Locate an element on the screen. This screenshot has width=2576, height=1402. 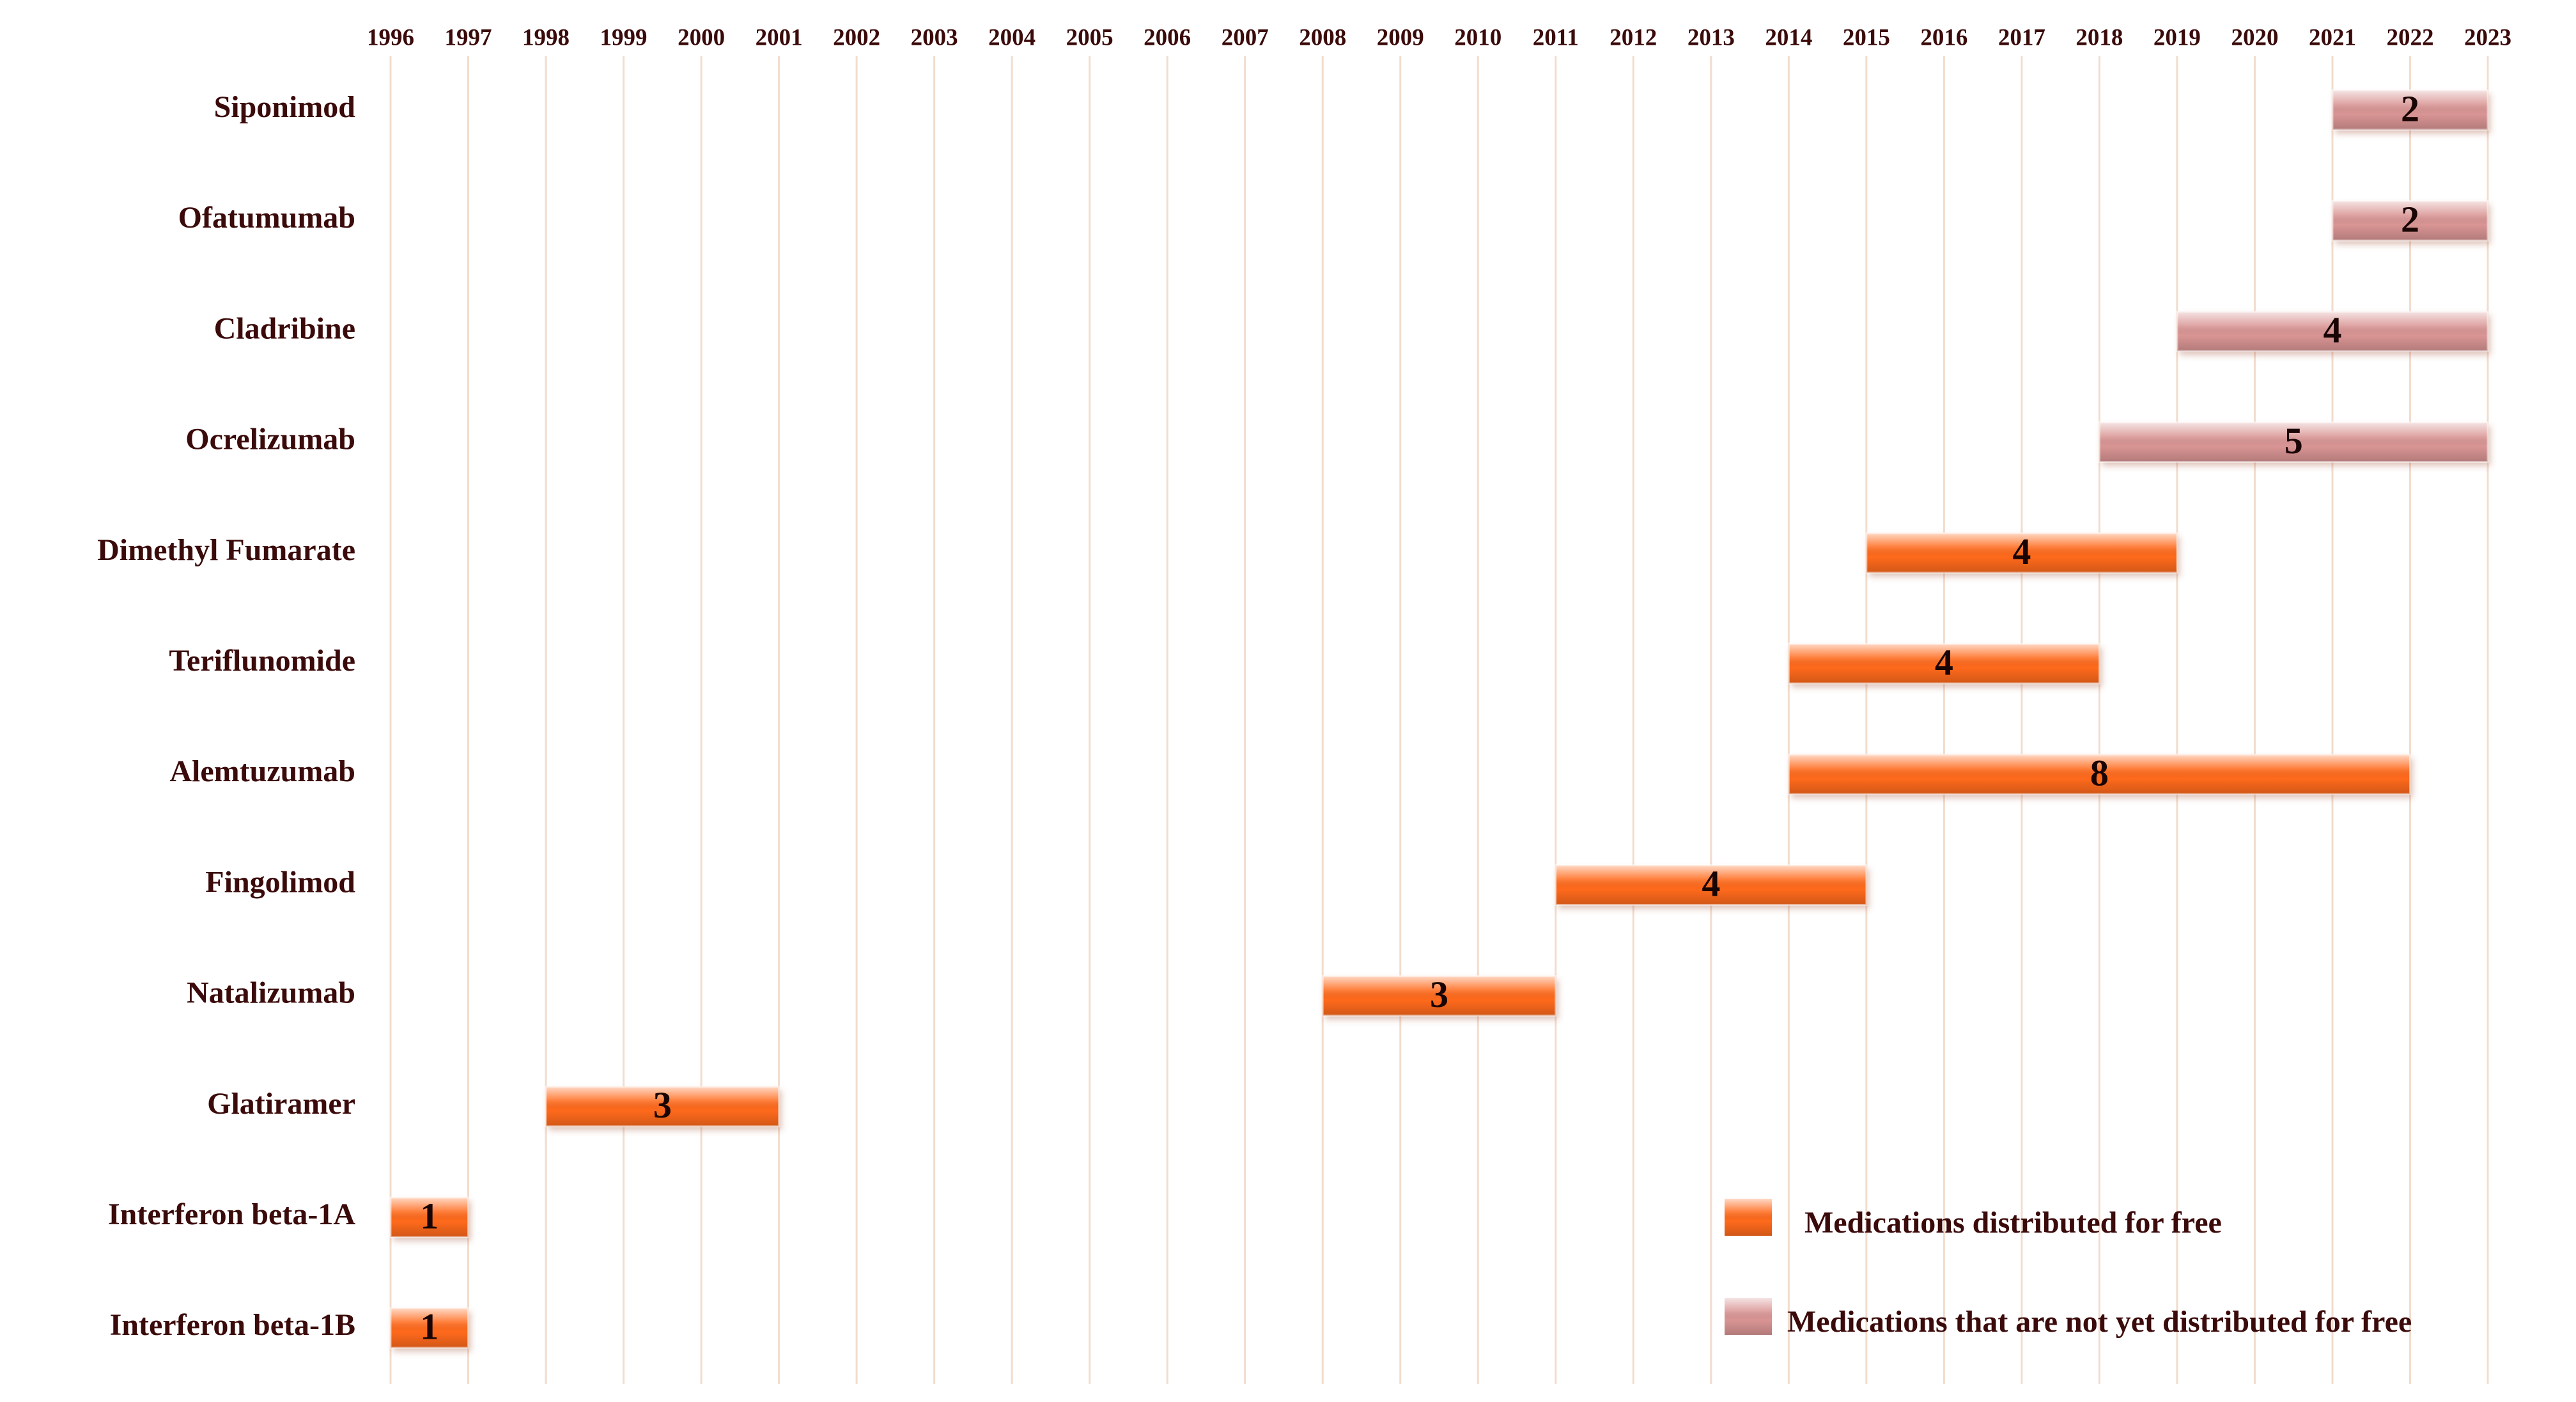
x-tick-label: 2006 is located at coordinates (1167, 37).